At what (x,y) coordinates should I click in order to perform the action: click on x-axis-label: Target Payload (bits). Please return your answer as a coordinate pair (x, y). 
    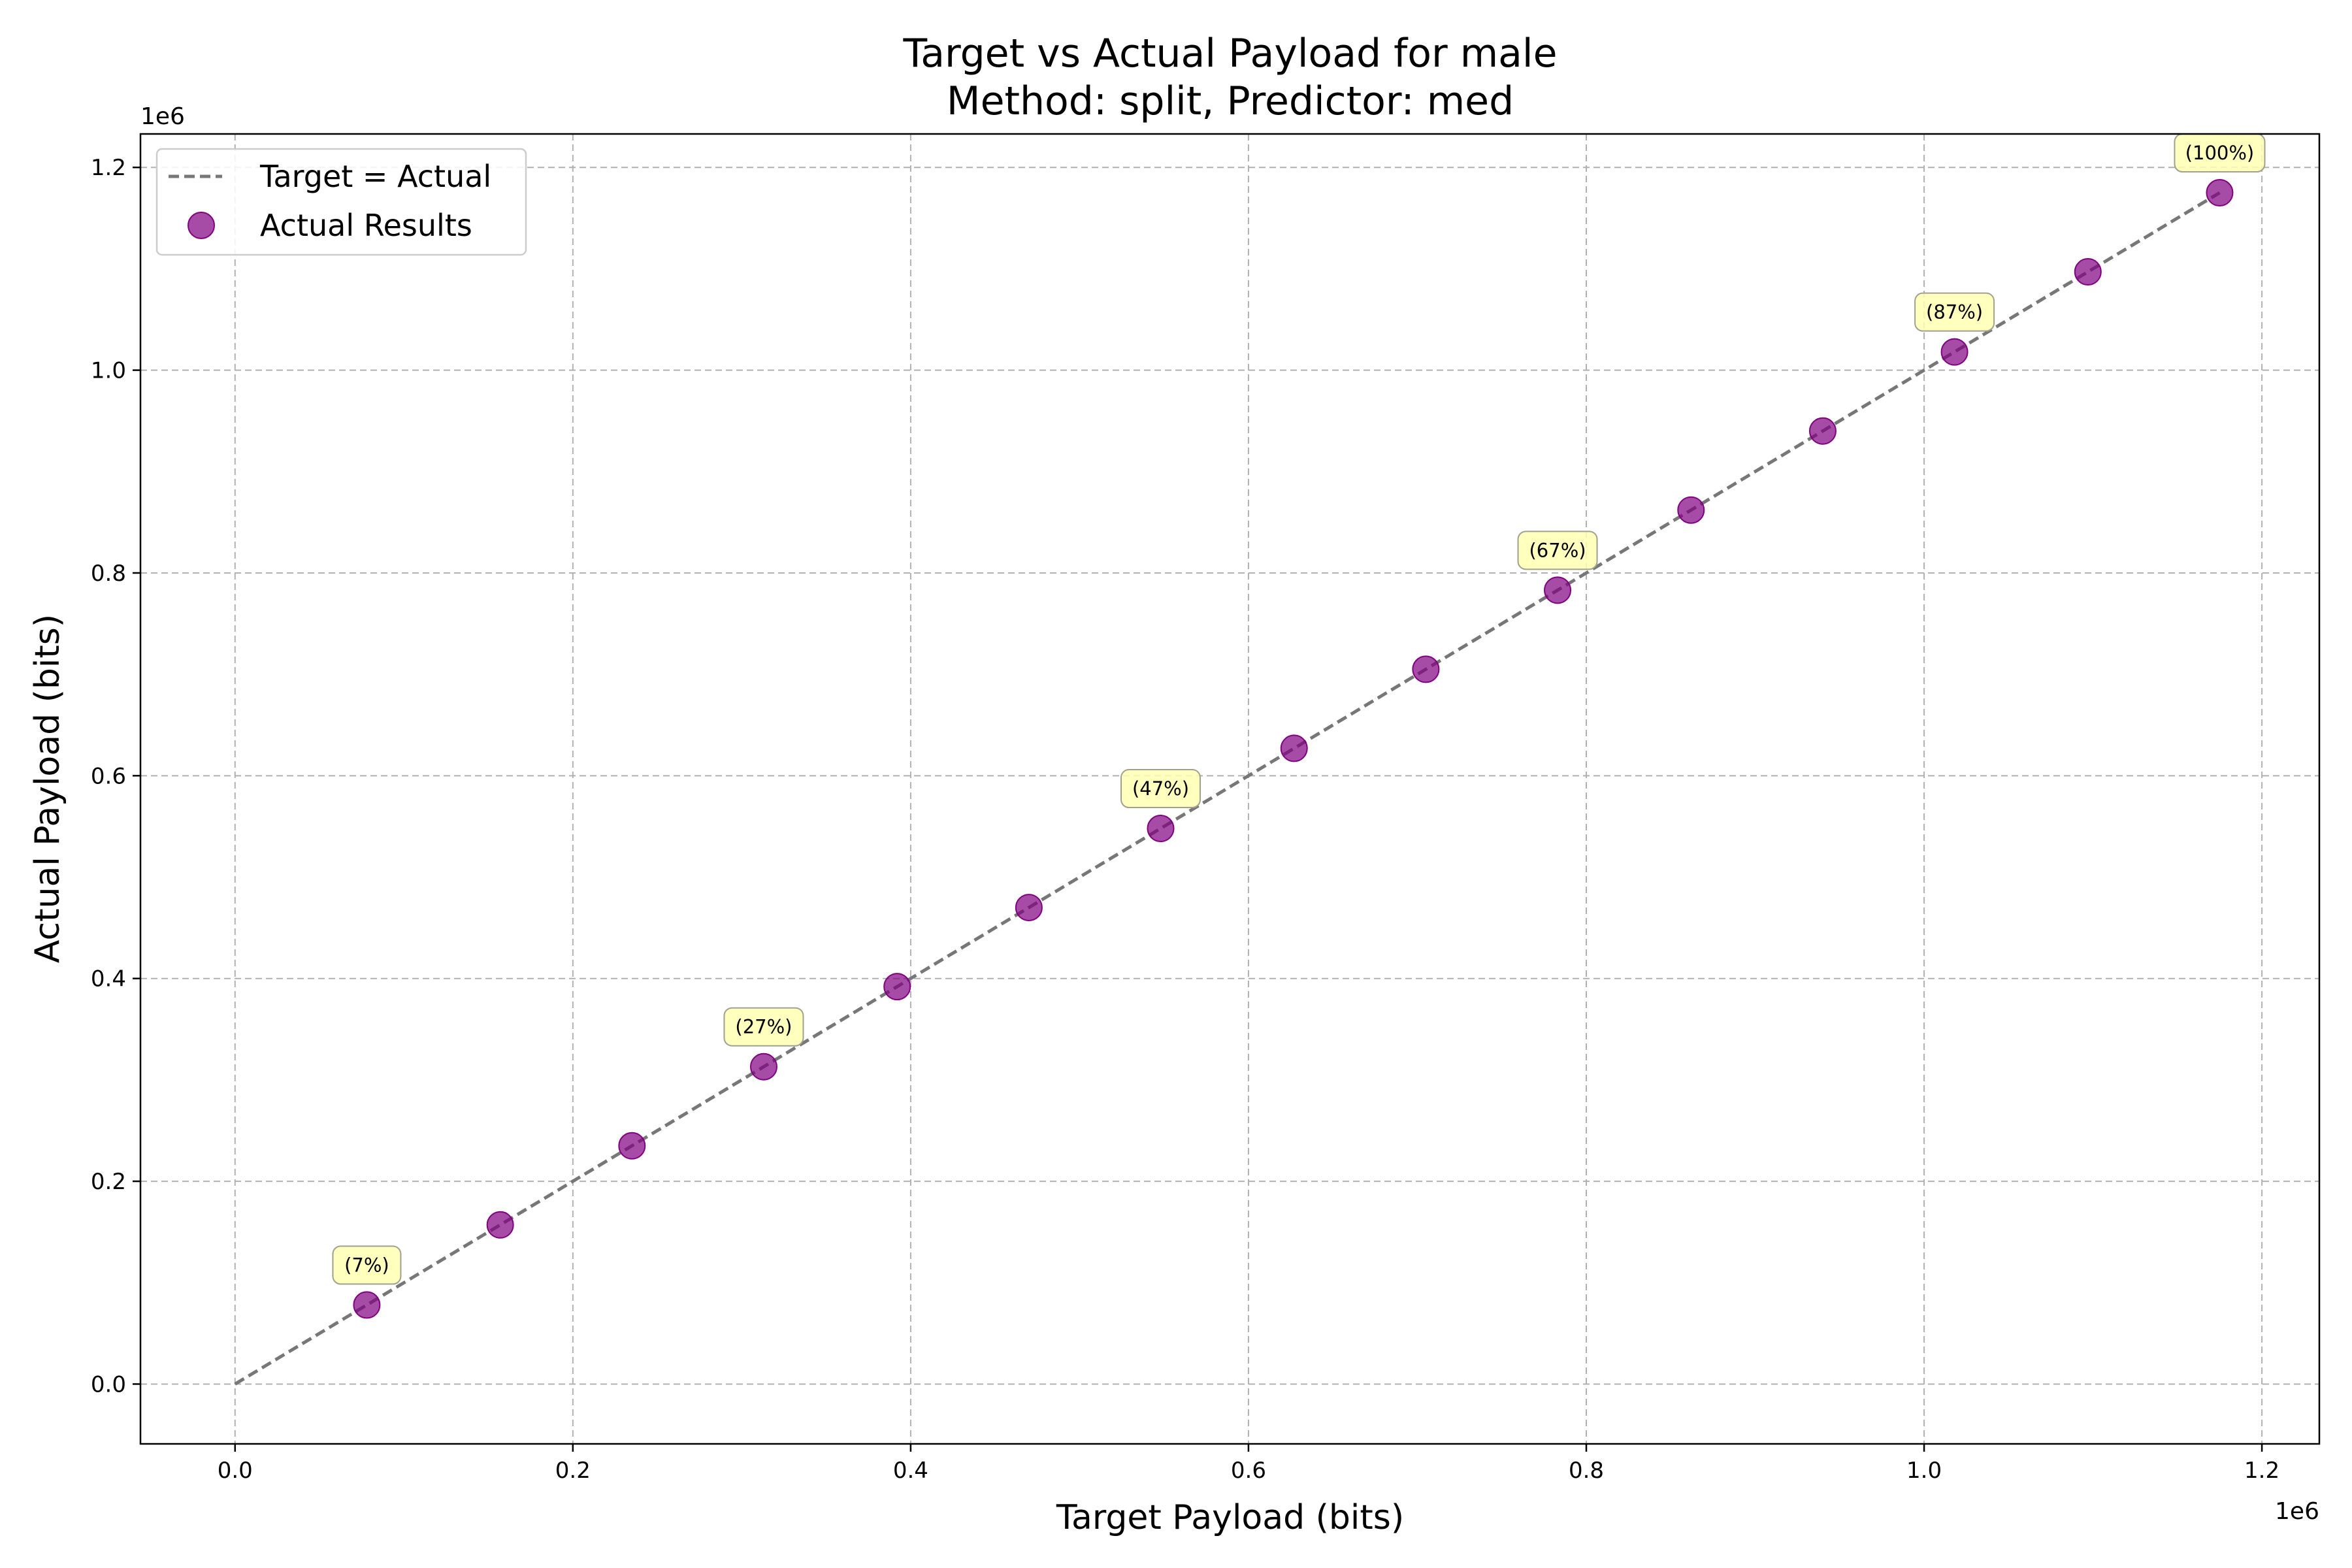
    Looking at the image, I should click on (1230, 1517).